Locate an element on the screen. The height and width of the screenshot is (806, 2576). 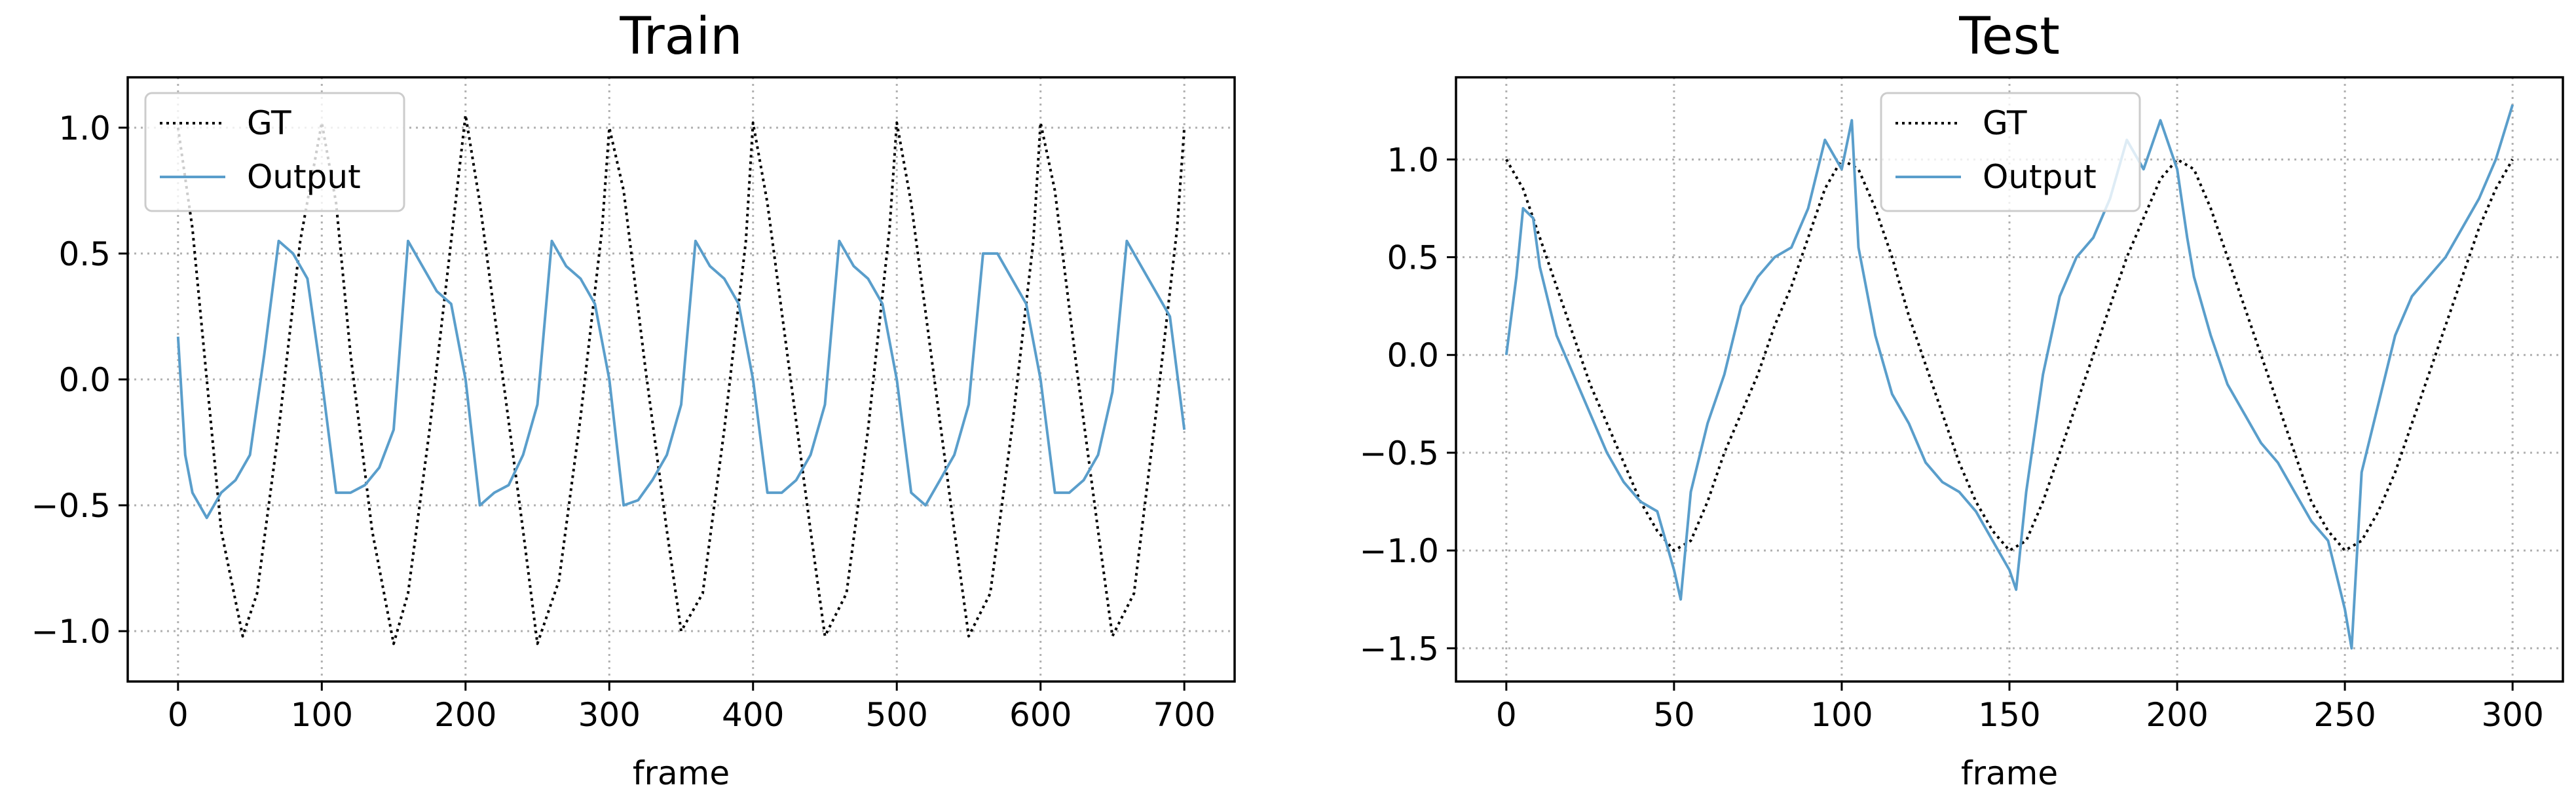
x-tick-label: 600 is located at coordinates (1040, 715).